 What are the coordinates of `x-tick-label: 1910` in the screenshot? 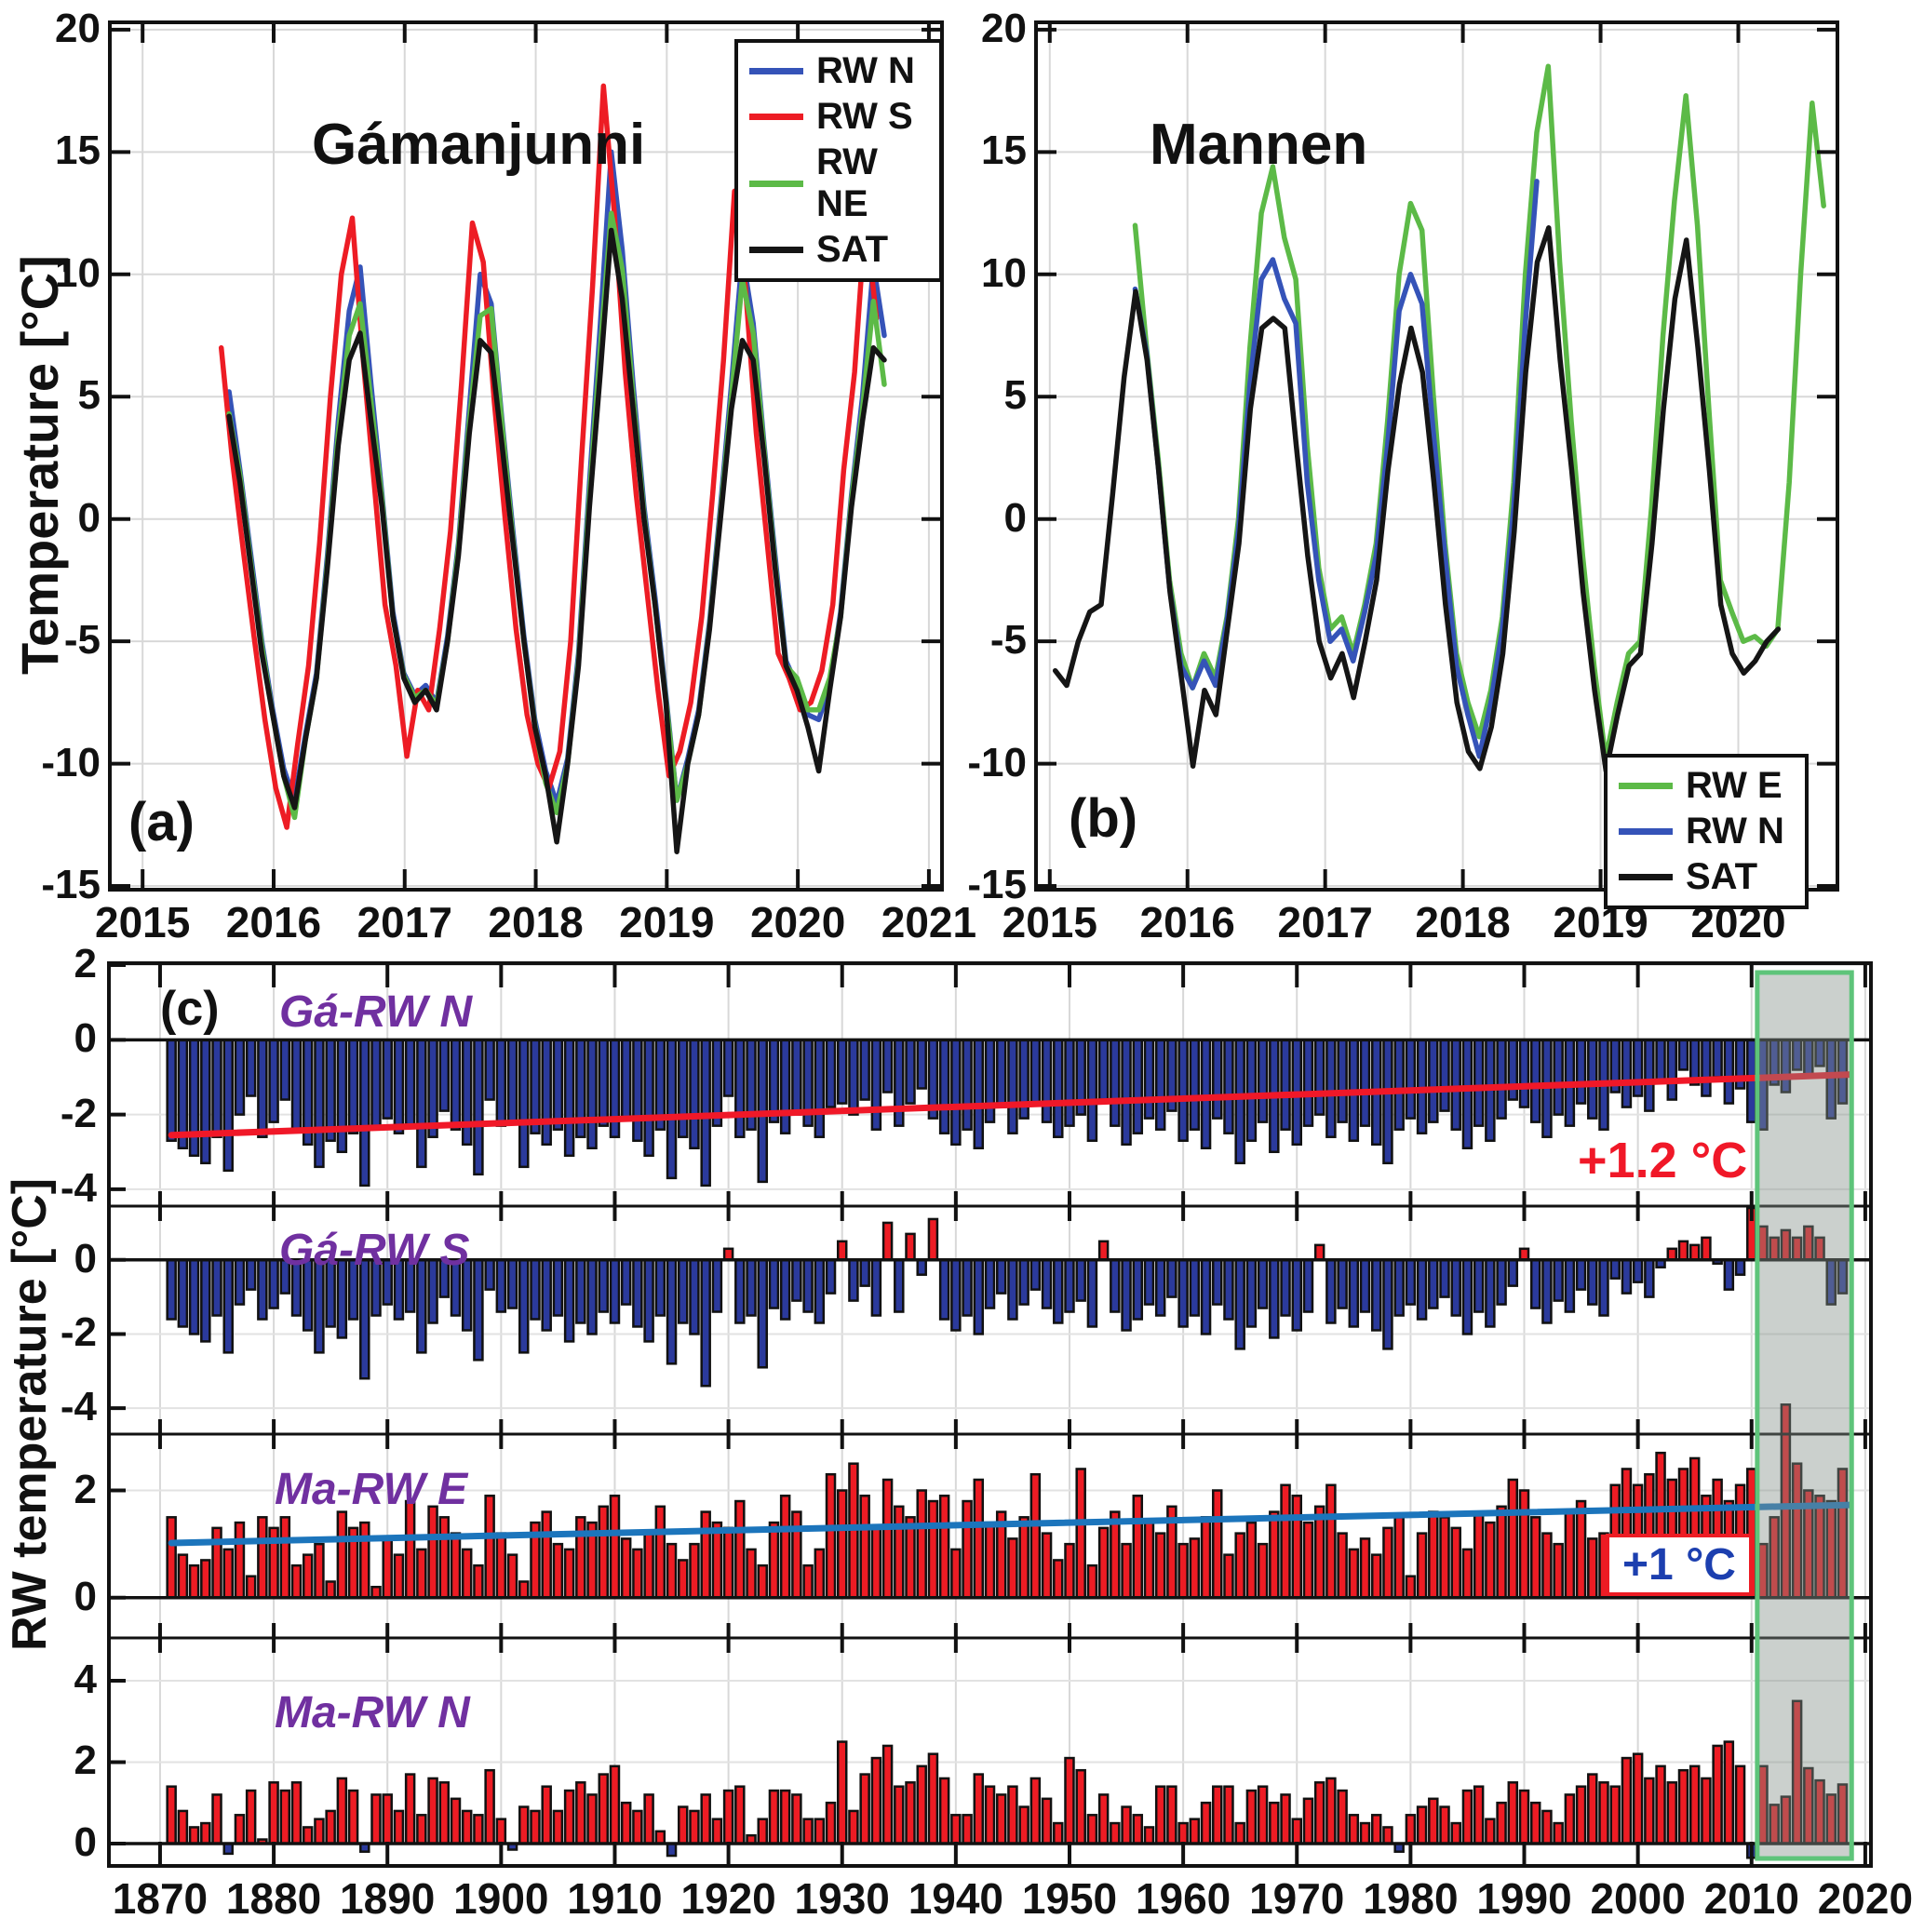 It's located at (615, 1898).